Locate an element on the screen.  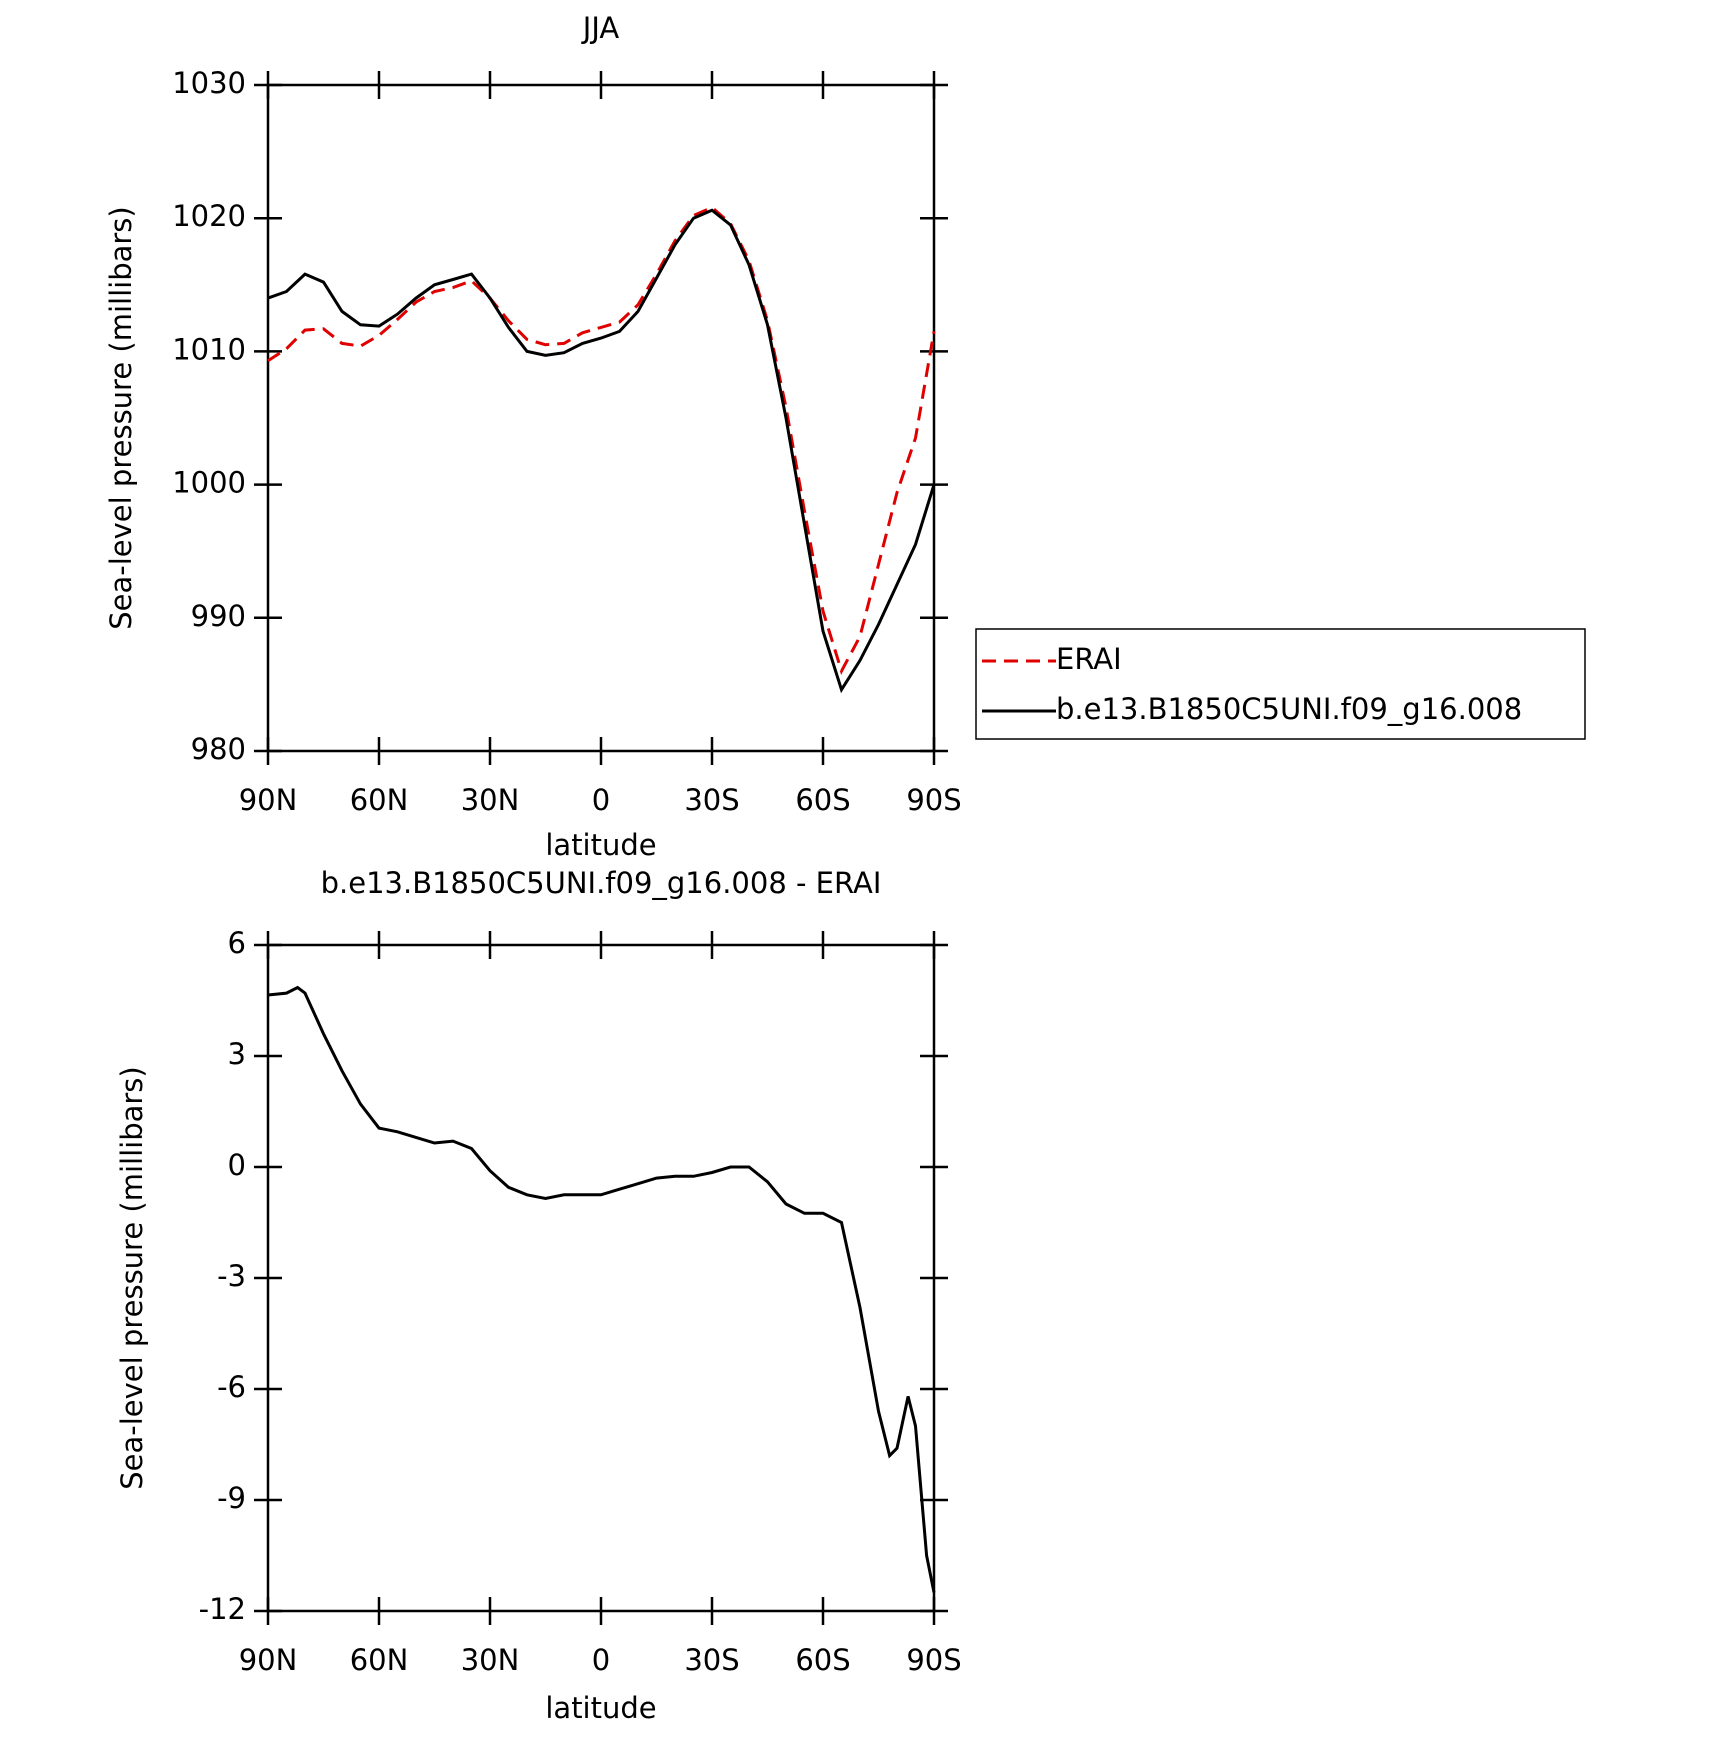
chart-title: b.e13.B1850C5UNI.f09_g16.008 - ERAI is located at coordinates (601, 883).